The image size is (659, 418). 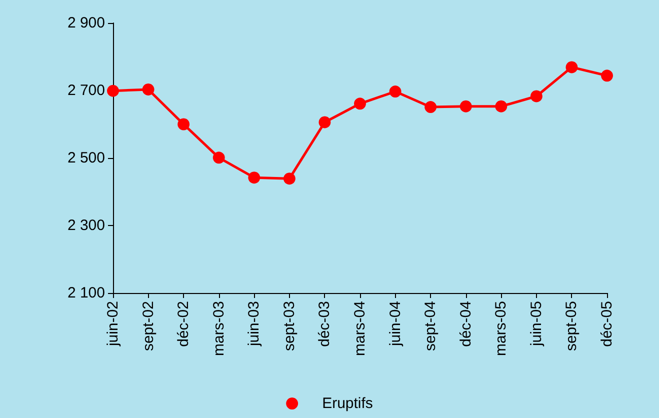 I want to click on x-tick-label: déc-04, so click(x=465, y=324).